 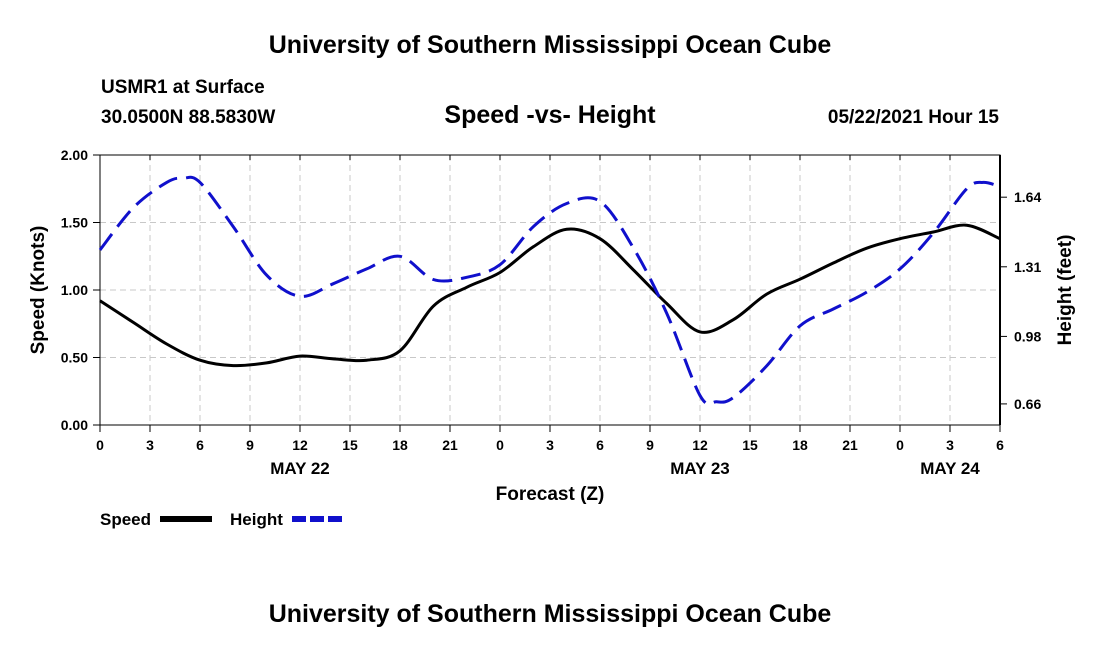 What do you see at coordinates (550, 494) in the screenshot?
I see `x-axis-title: Forecast (Z)` at bounding box center [550, 494].